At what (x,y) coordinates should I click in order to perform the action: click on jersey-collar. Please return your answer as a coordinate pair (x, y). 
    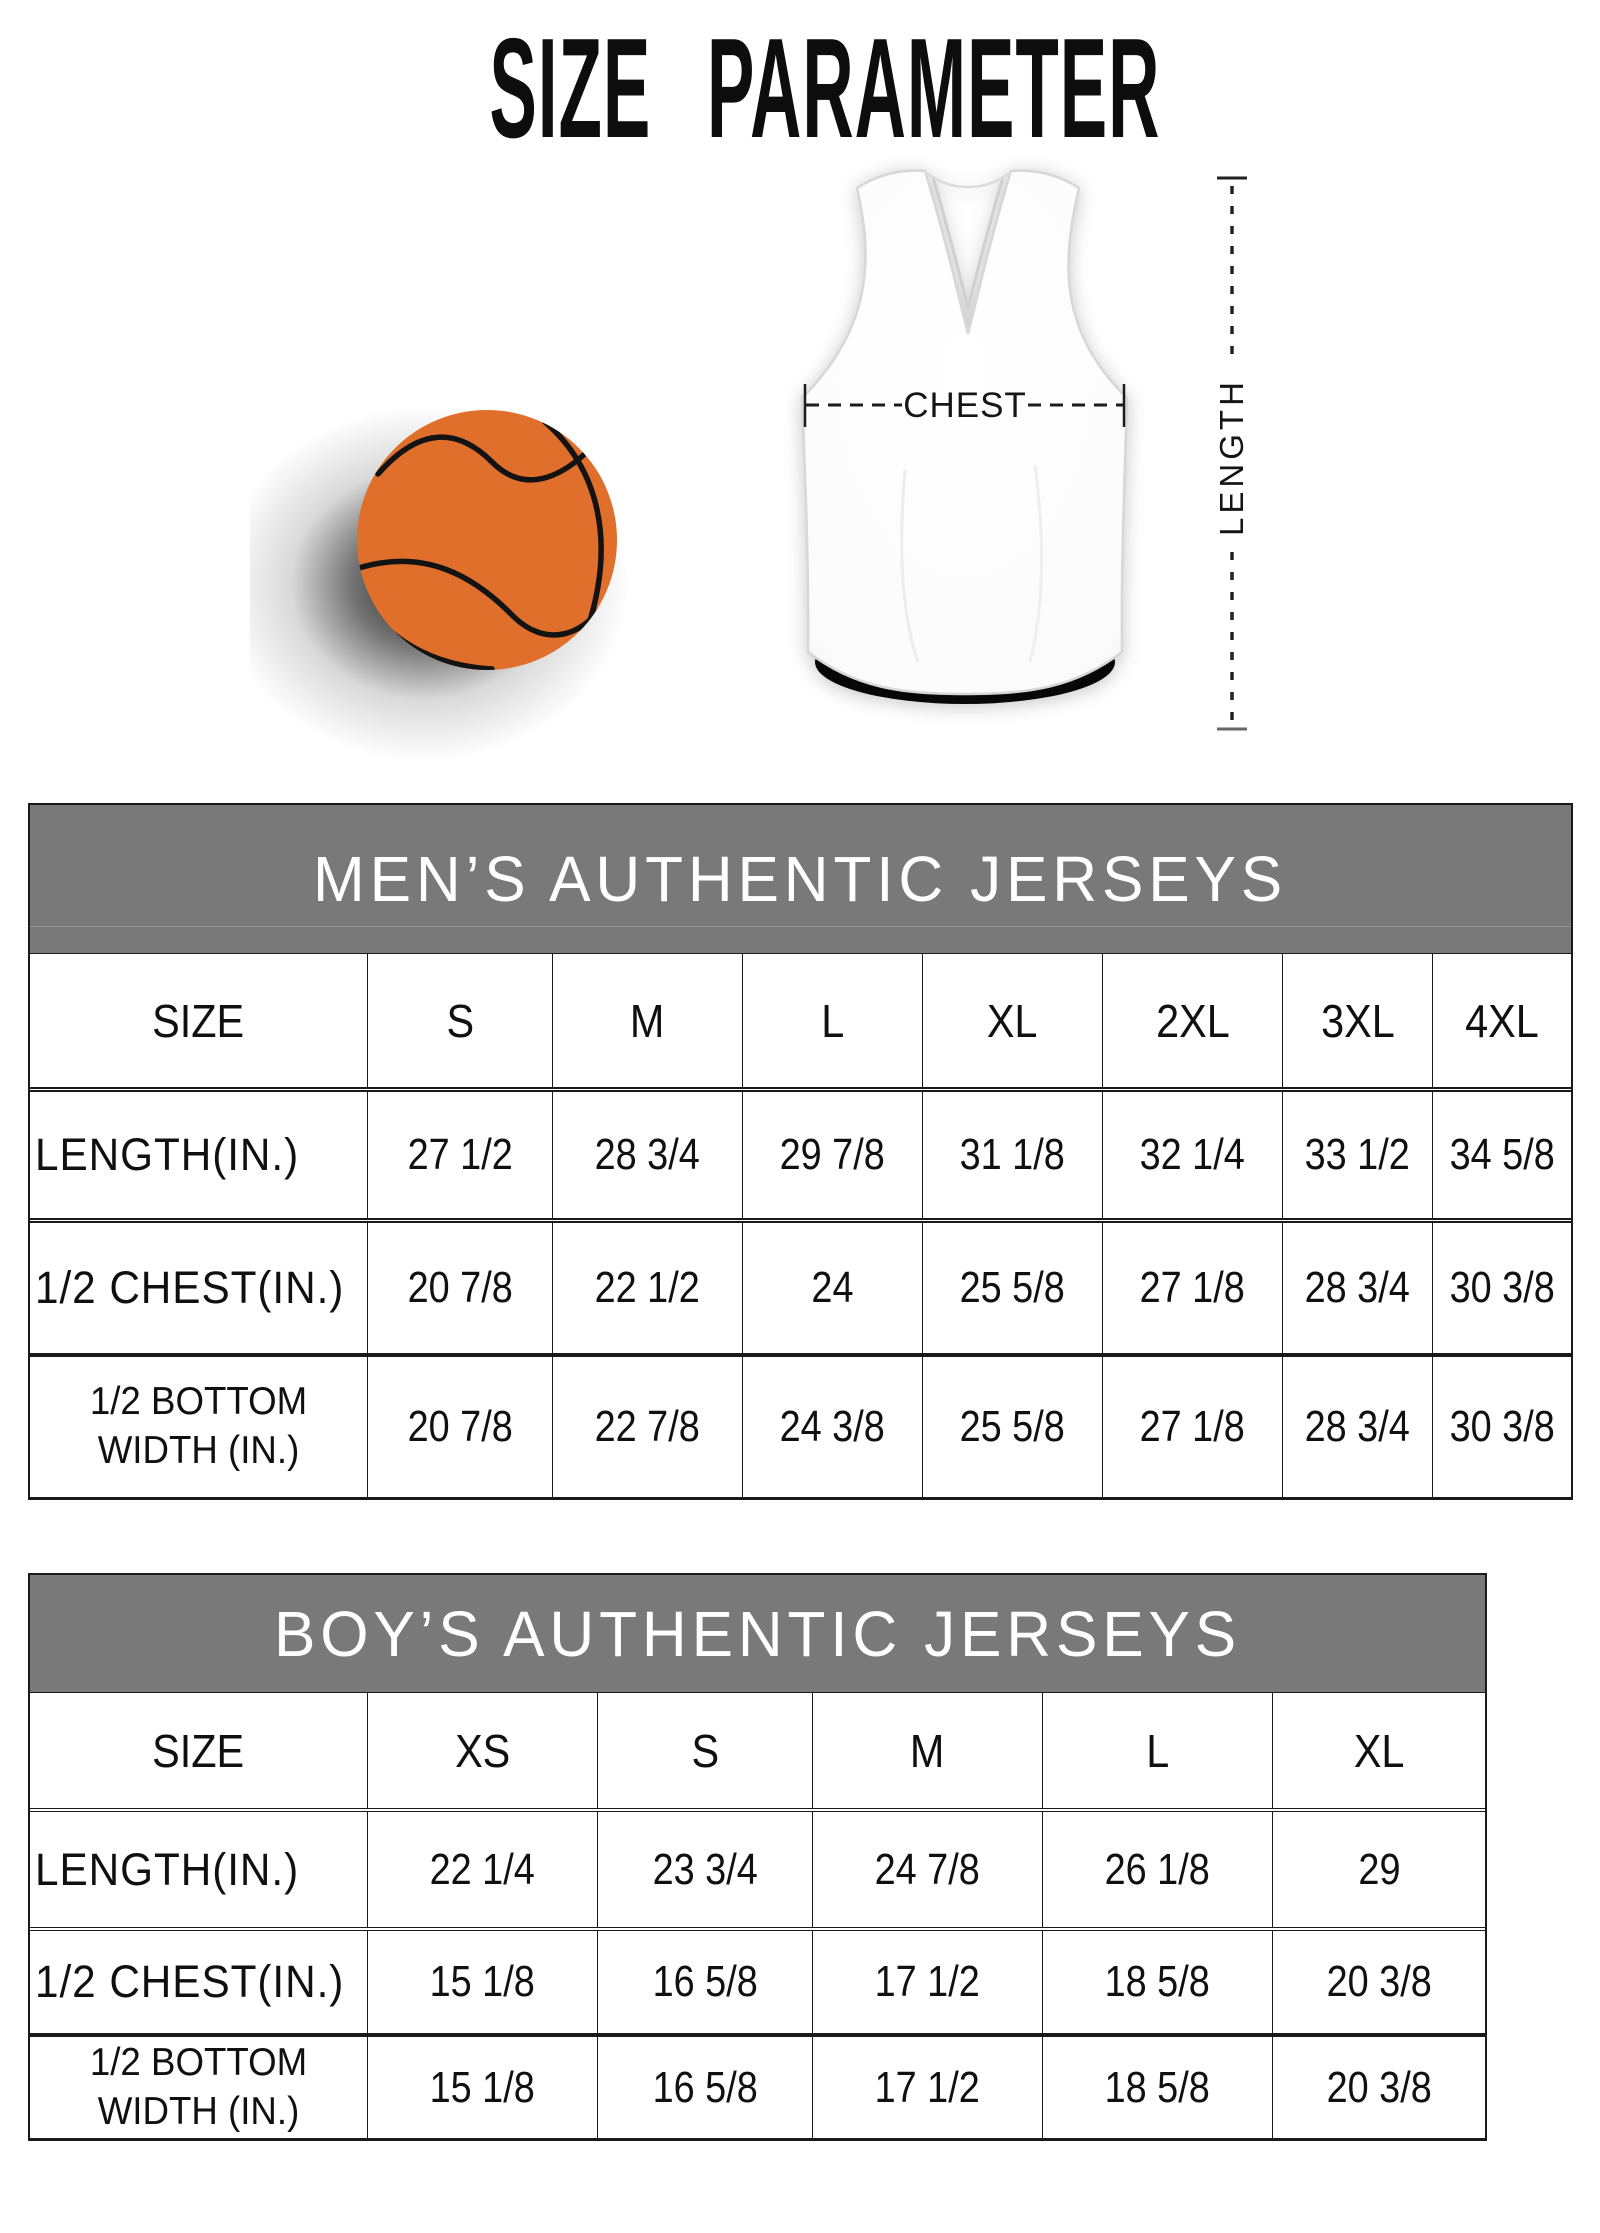
    Looking at the image, I should click on (968, 242).